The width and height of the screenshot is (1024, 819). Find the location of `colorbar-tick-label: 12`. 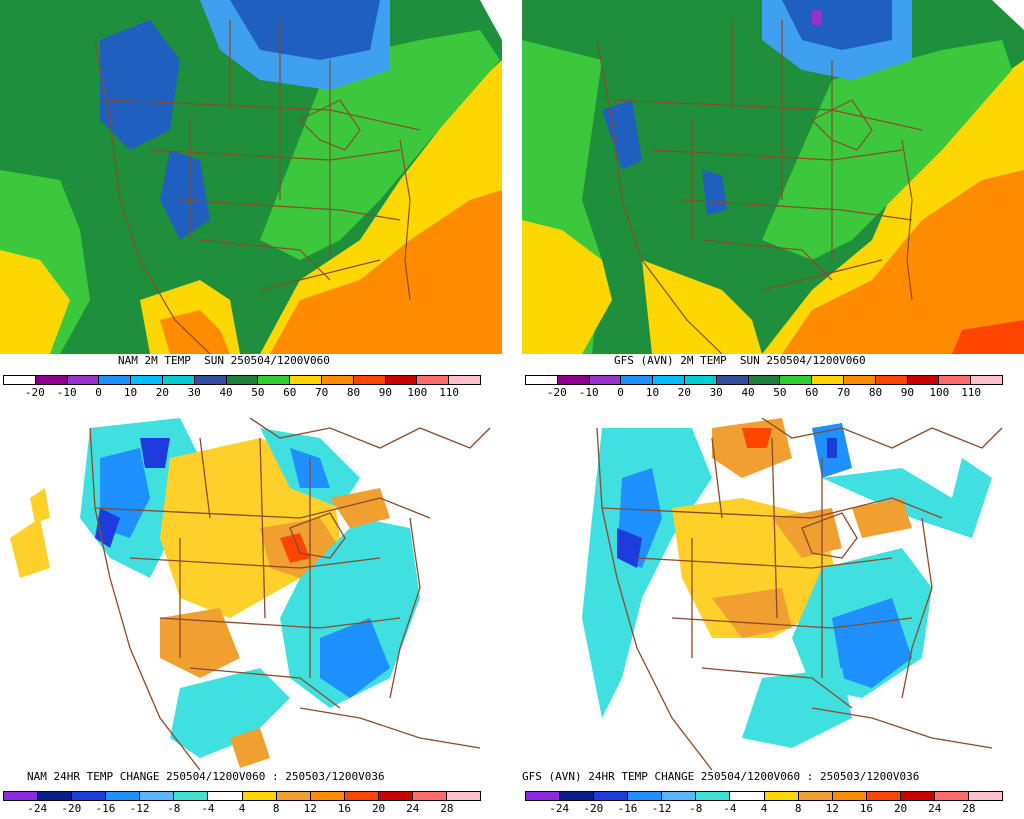

colorbar-tick-label: 12 is located at coordinates (310, 808).